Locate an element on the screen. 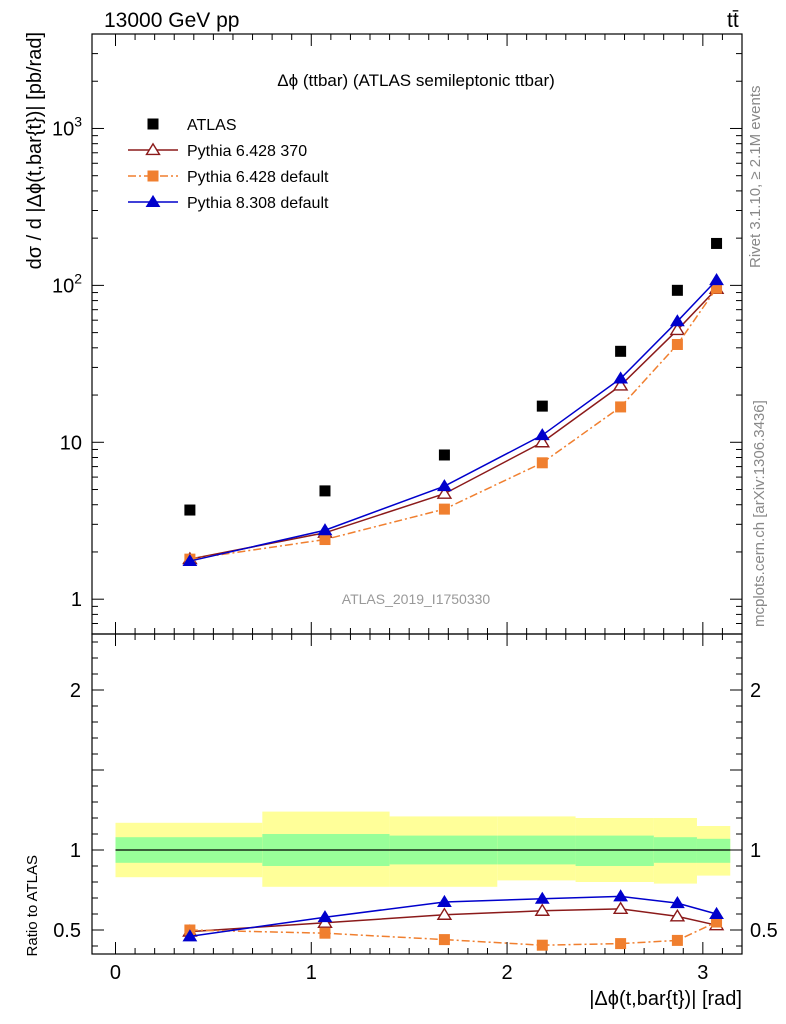  process-label: tt̄ is located at coordinates (733, 20).